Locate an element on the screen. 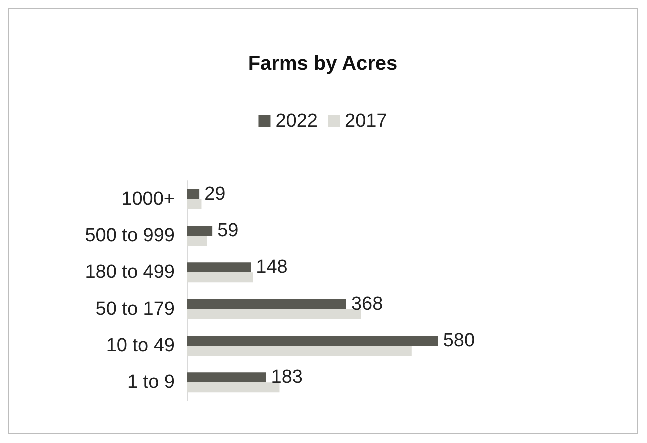 Image resolution: width=647 pixels, height=443 pixels. data-label: 368 is located at coordinates (367, 304).